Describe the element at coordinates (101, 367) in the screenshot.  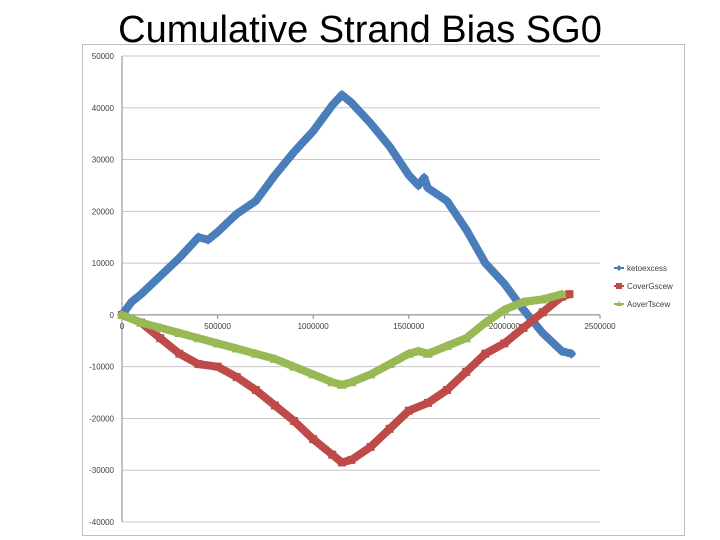
I see `y-tick-label: -10000` at that location.